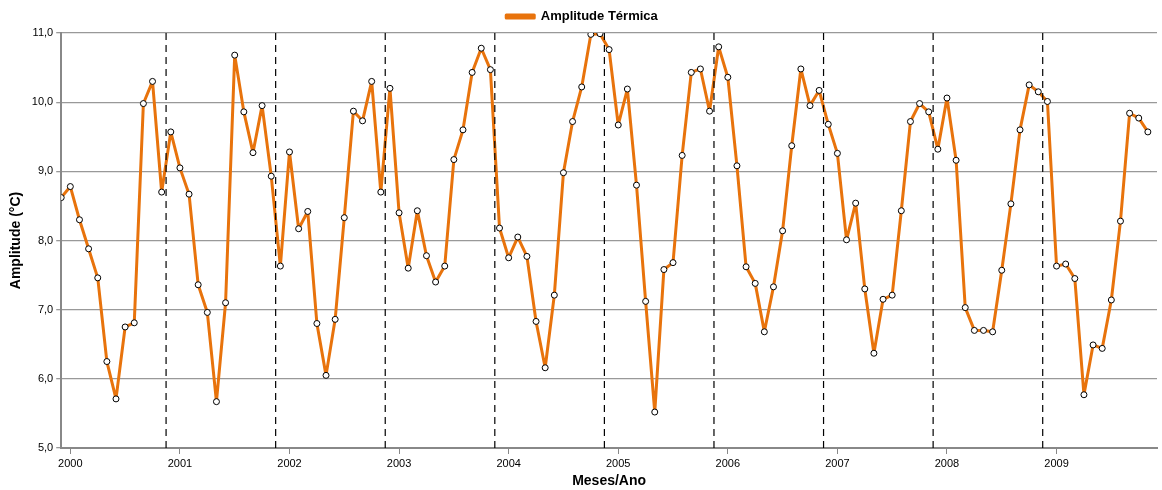 This screenshot has width=1162, height=490. Describe the element at coordinates (15, 240) in the screenshot. I see `y-axis-title: Amplitude (°C)` at that location.